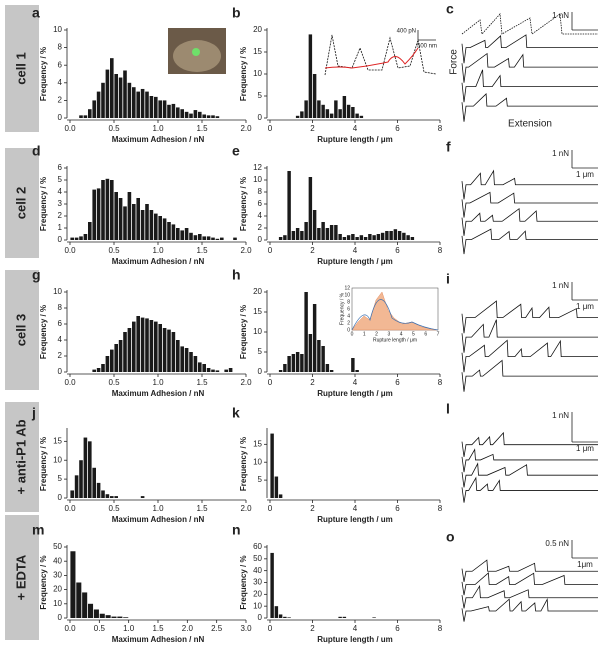  Describe the element at coordinates (395, 311) in the screenshot. I see `inset-bars` at that location.